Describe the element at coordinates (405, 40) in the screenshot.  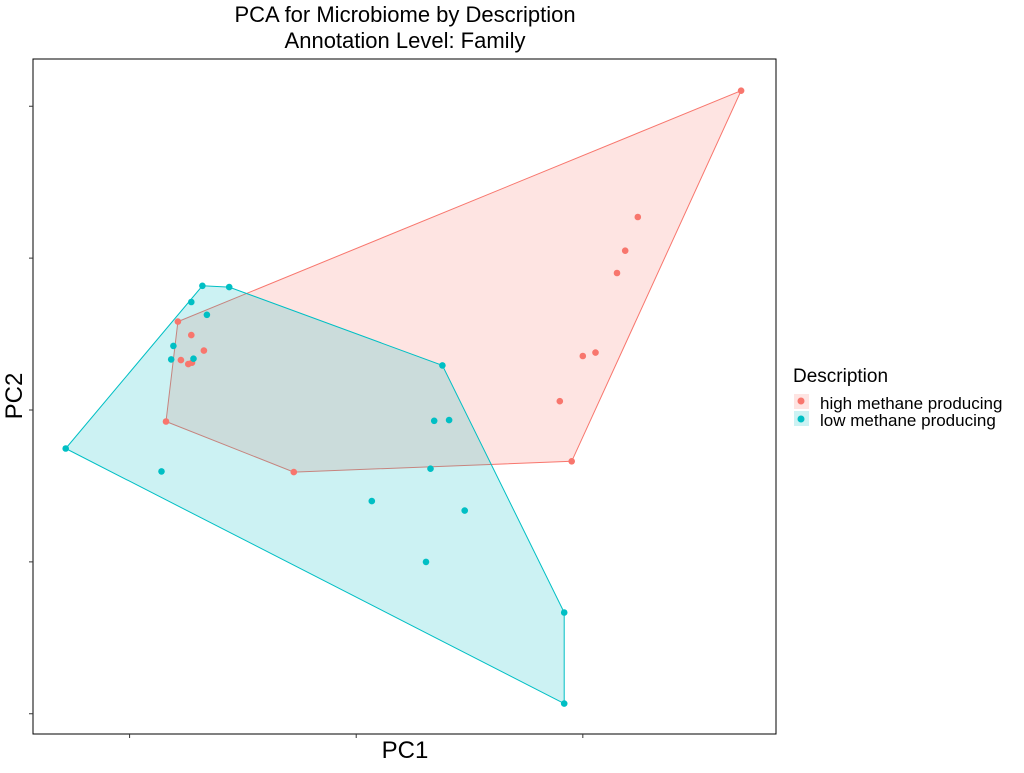
I see `chart-title-line-2: Annotation Level: Family` at that location.